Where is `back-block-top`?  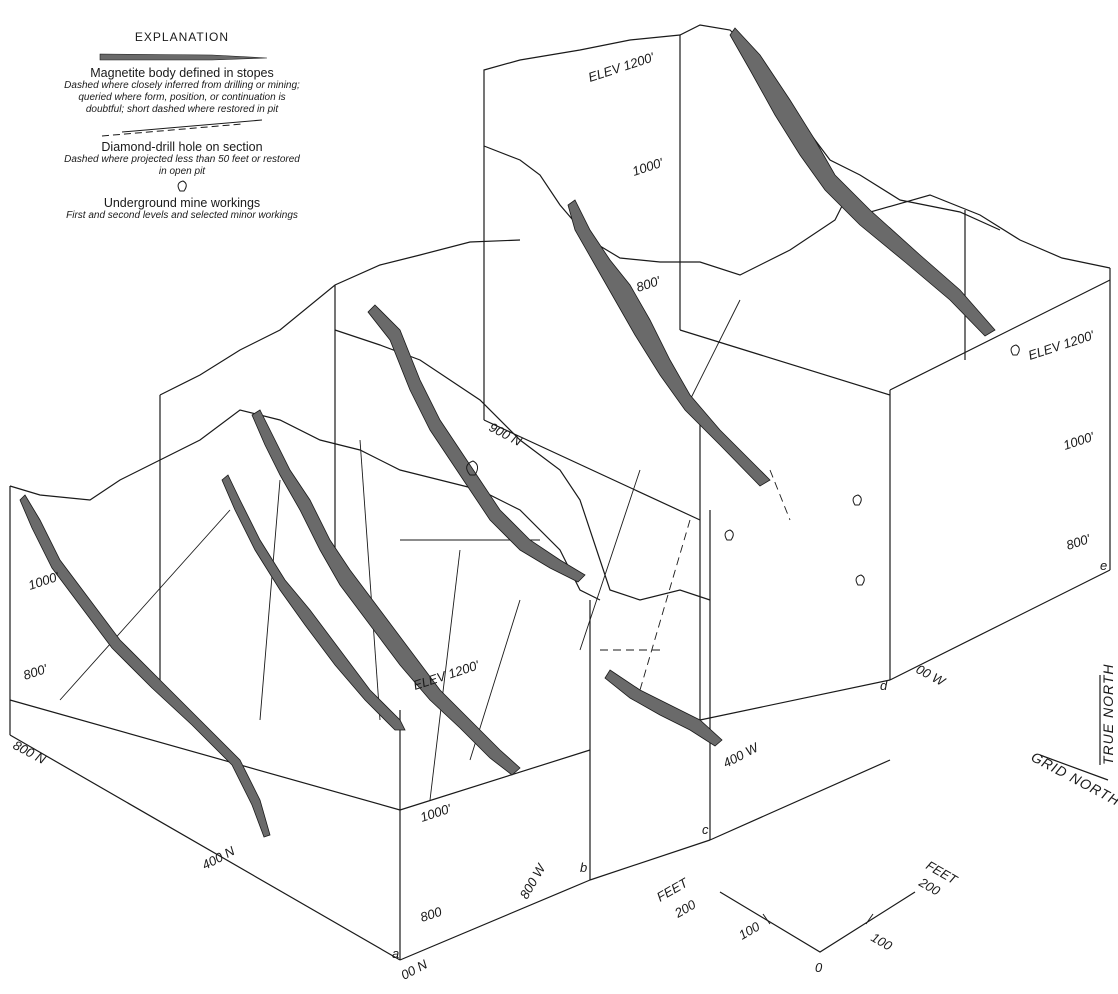
back-block-top is located at coordinates (742, 127).